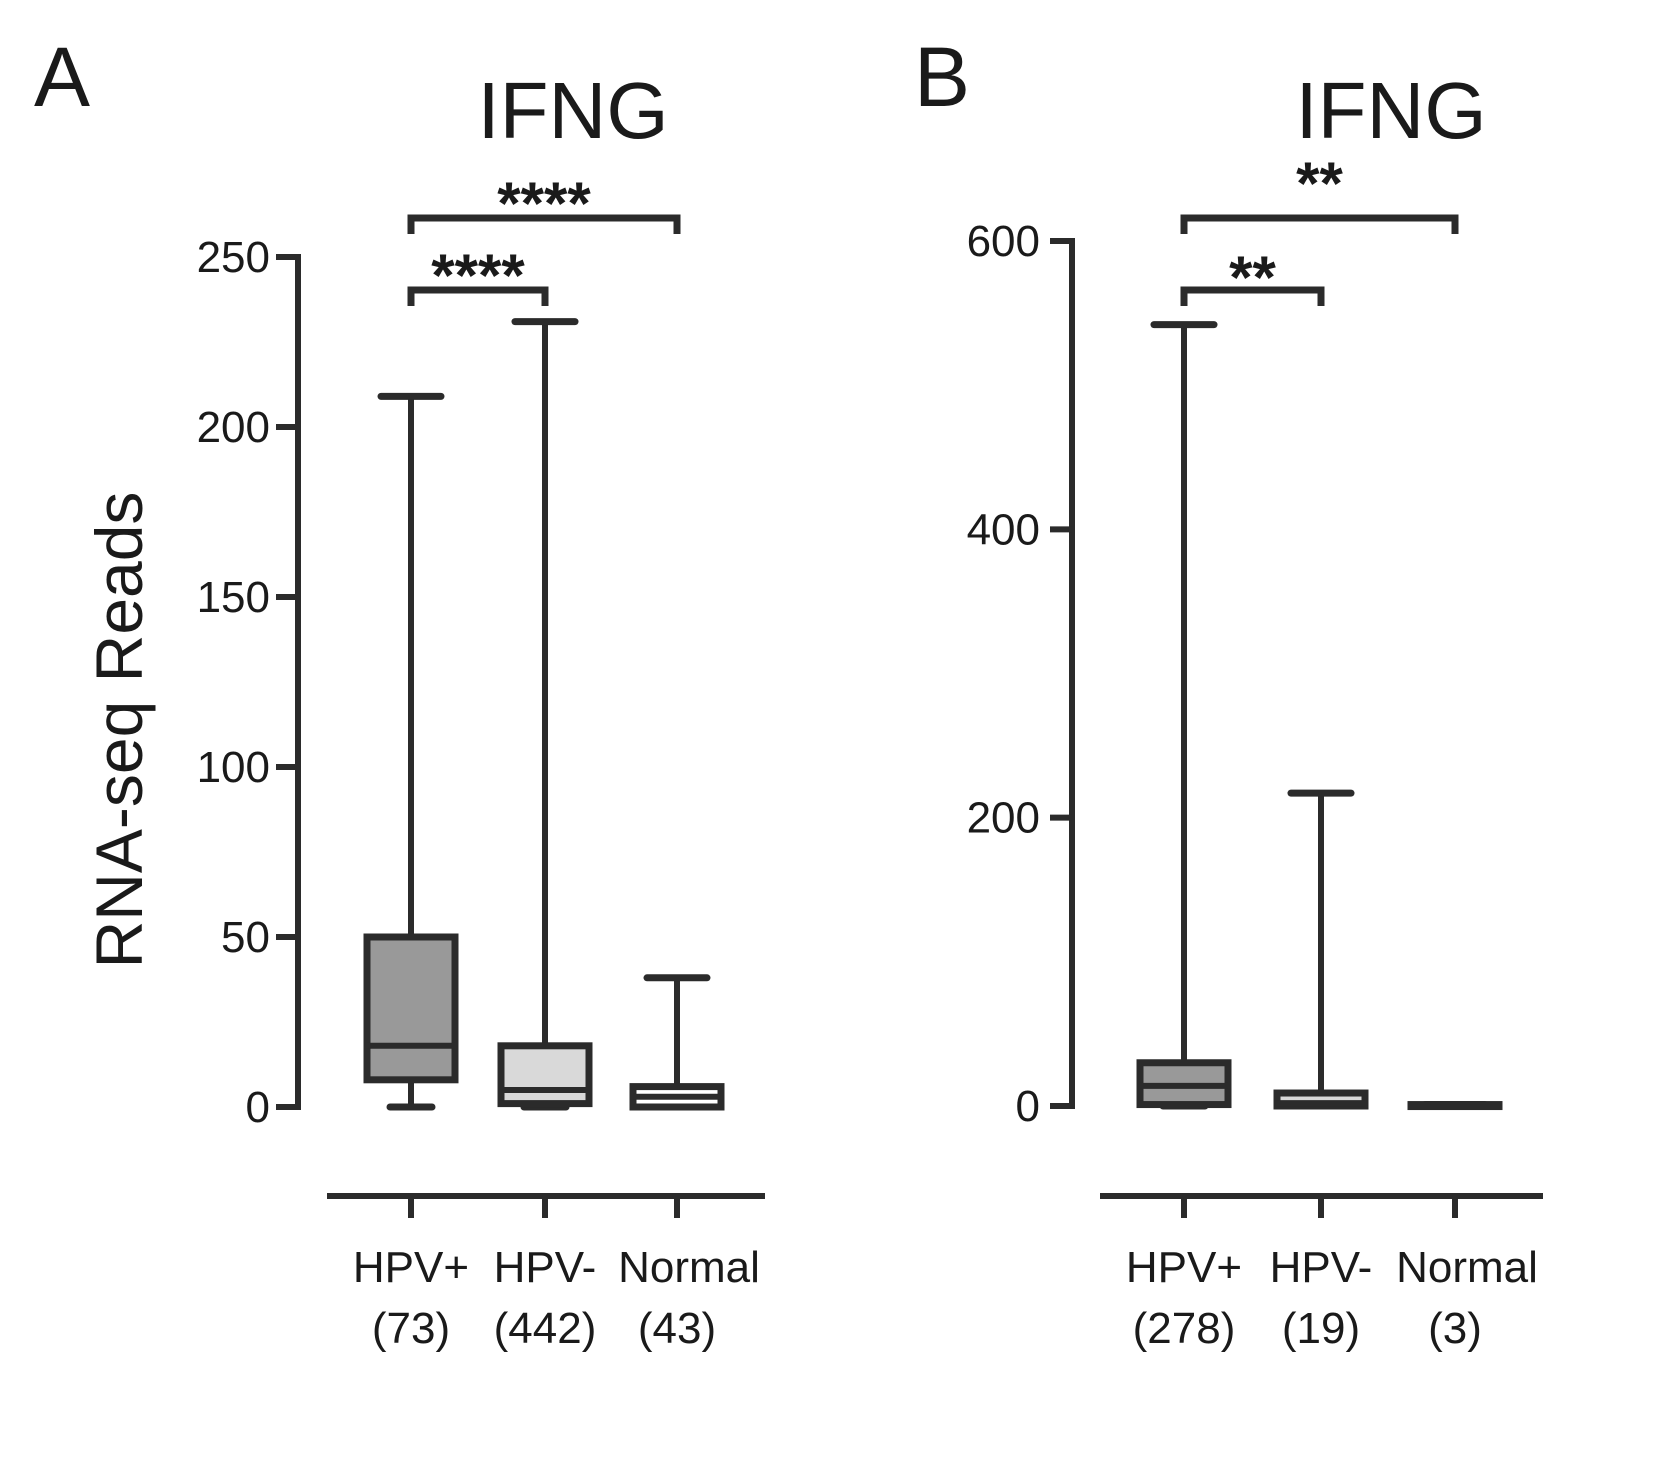 The image size is (1653, 1457). Describe the element at coordinates (1184, 1267) in the screenshot. I see `panel-b-category-label: HPV+` at that location.